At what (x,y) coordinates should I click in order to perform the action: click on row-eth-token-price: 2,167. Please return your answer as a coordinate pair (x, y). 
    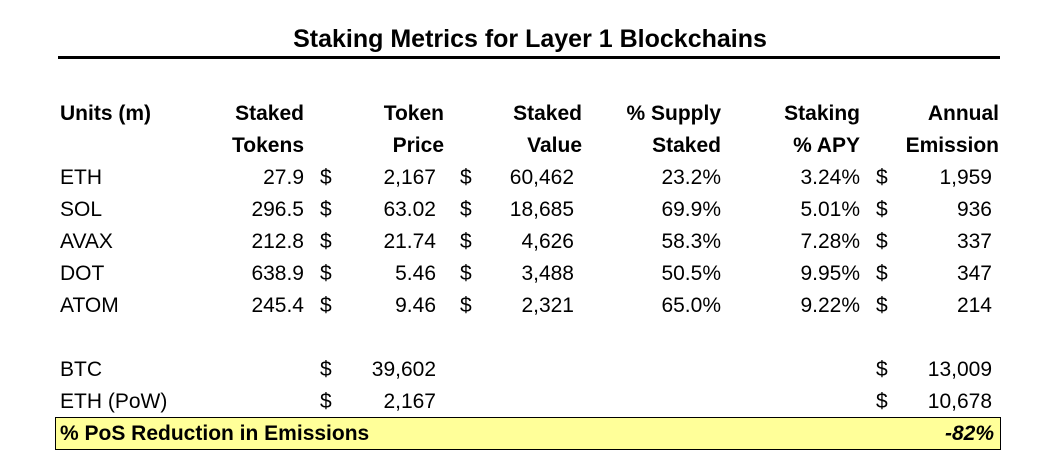
    Looking at the image, I should click on (409, 177).